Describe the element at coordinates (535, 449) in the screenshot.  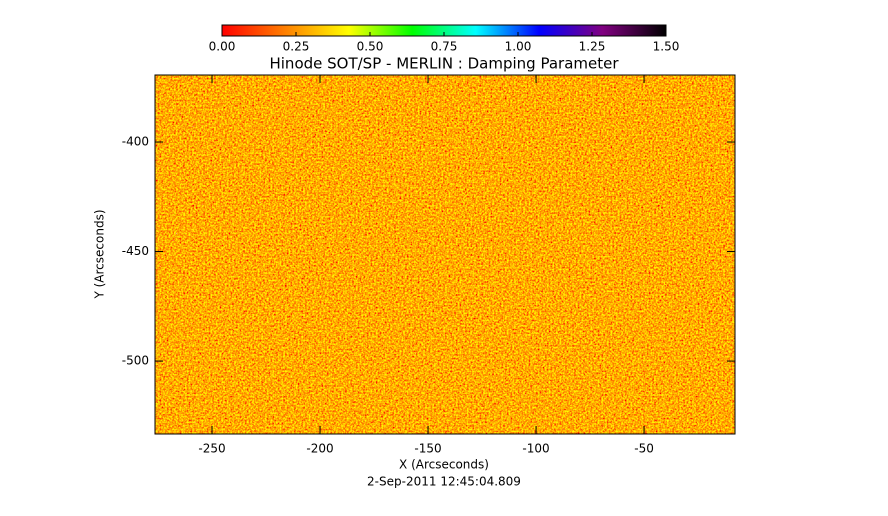
I see `x-tick-label: -100` at that location.